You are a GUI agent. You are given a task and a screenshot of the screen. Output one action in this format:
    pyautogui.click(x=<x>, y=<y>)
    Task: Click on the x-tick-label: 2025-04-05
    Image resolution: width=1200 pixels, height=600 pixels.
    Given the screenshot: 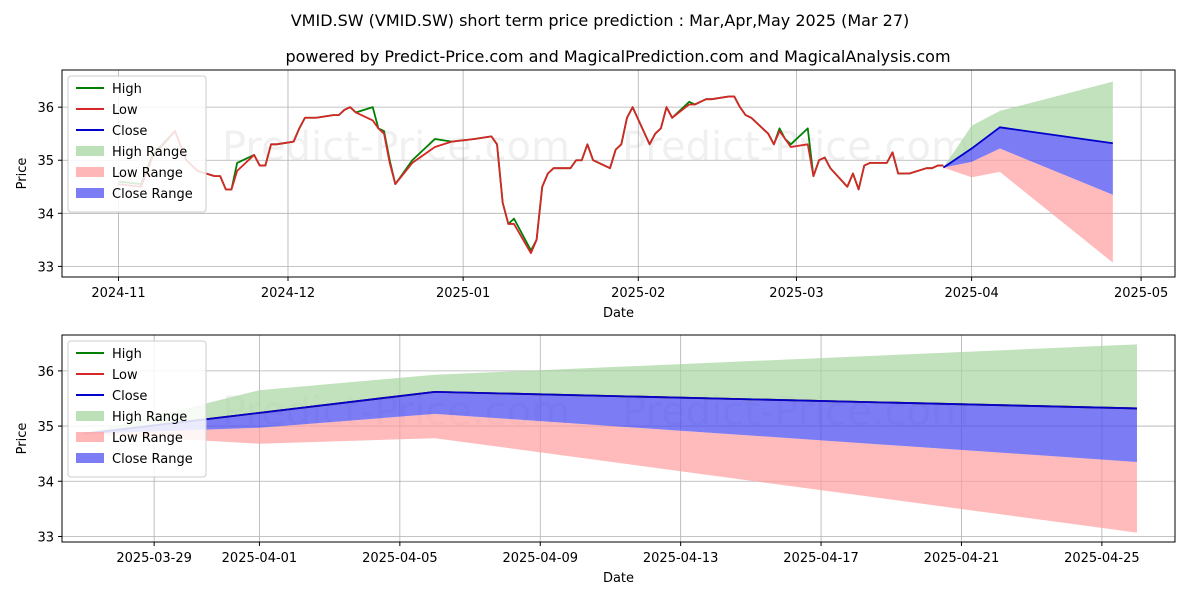 What is the action you would take?
    pyautogui.click(x=400, y=558)
    